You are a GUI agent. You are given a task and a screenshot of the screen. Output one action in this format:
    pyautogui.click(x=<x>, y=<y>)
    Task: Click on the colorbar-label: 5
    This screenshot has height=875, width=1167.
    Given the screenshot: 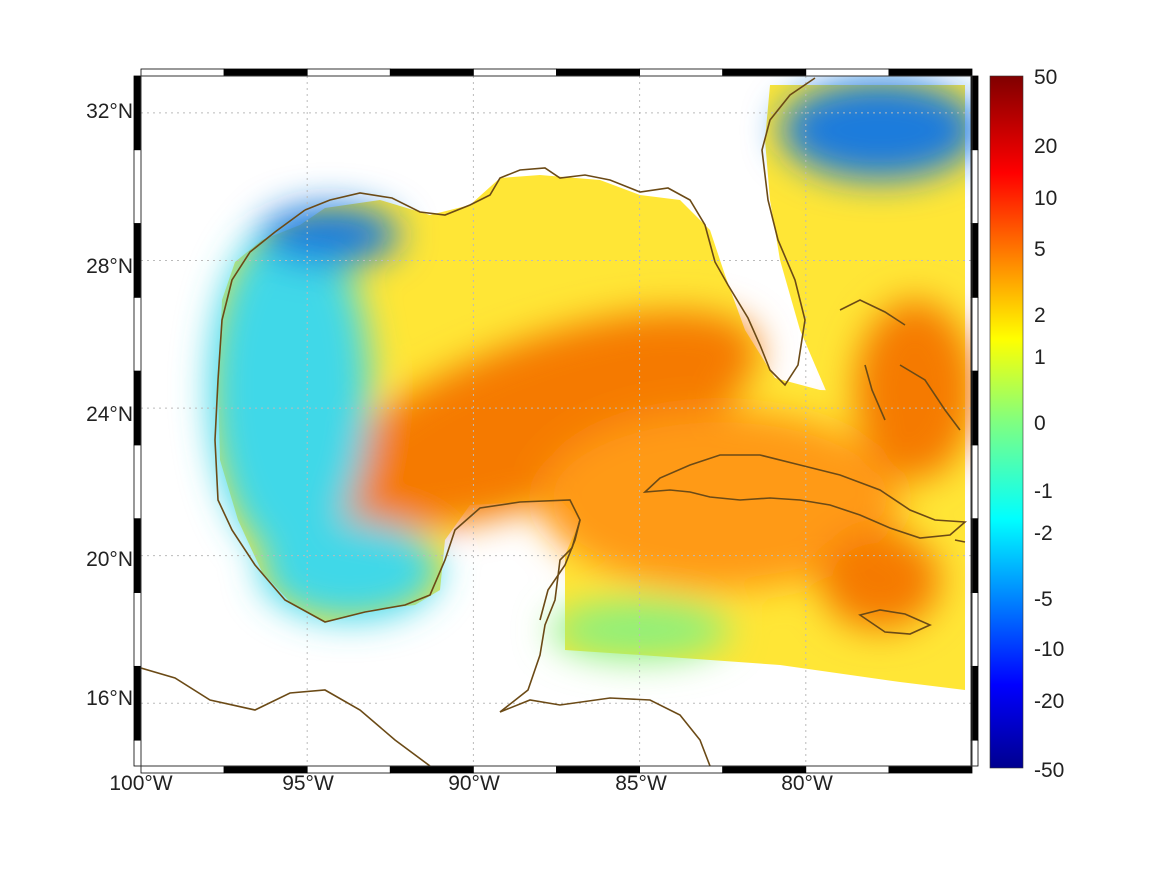 What is the action you would take?
    pyautogui.click(x=1040, y=249)
    